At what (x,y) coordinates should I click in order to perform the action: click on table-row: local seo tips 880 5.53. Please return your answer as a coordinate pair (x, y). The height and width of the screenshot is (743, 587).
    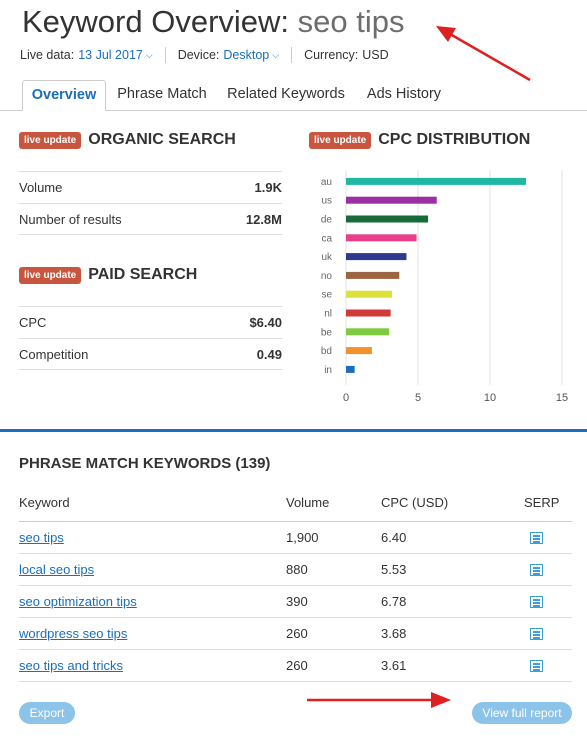
    Looking at the image, I should click on (295, 570).